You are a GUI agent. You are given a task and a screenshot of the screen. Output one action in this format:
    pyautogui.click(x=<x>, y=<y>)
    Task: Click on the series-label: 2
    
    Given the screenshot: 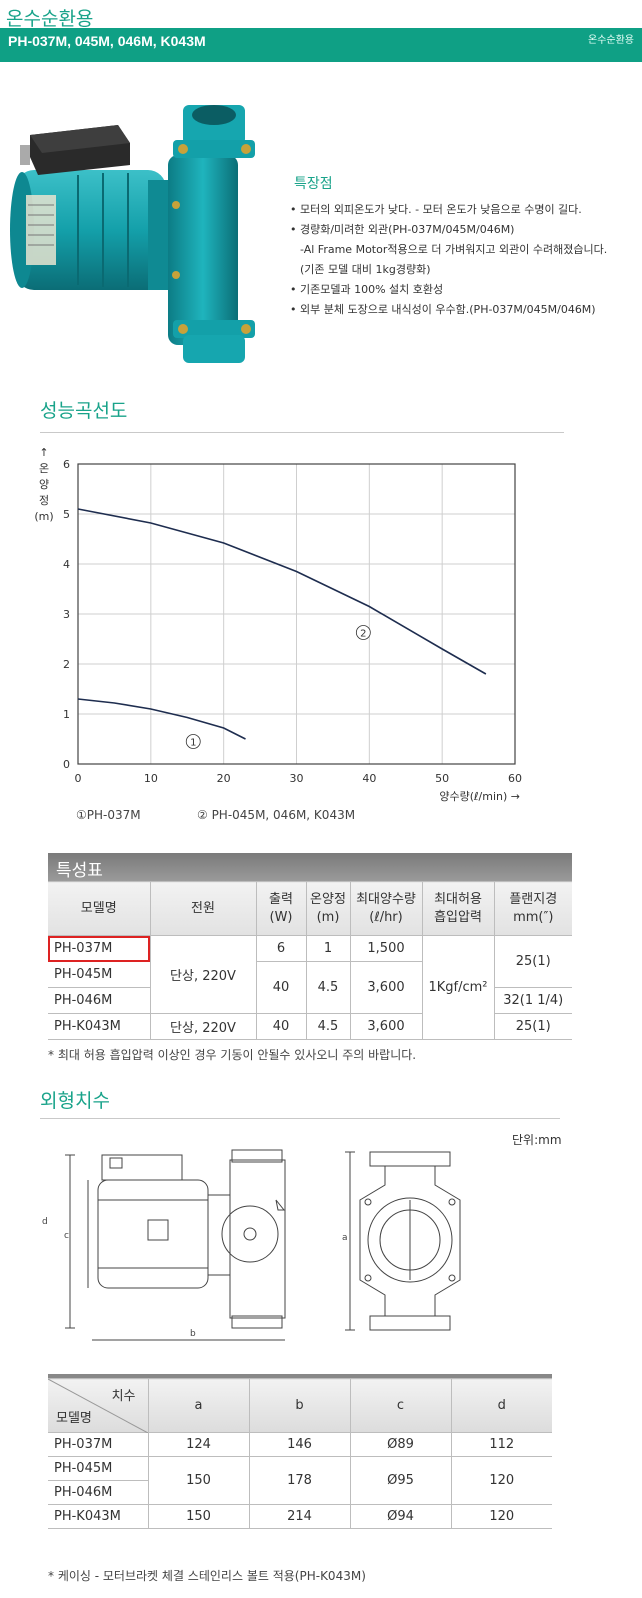 What is the action you would take?
    pyautogui.click(x=363, y=634)
    